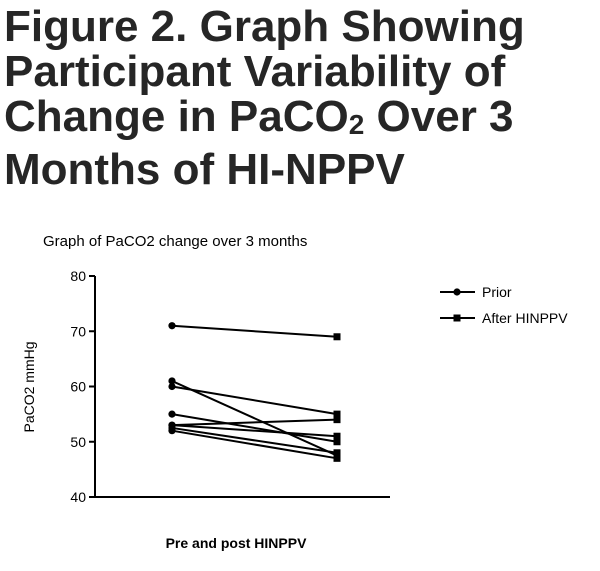  I want to click on figure-title-subscript: 2, so click(356, 124).